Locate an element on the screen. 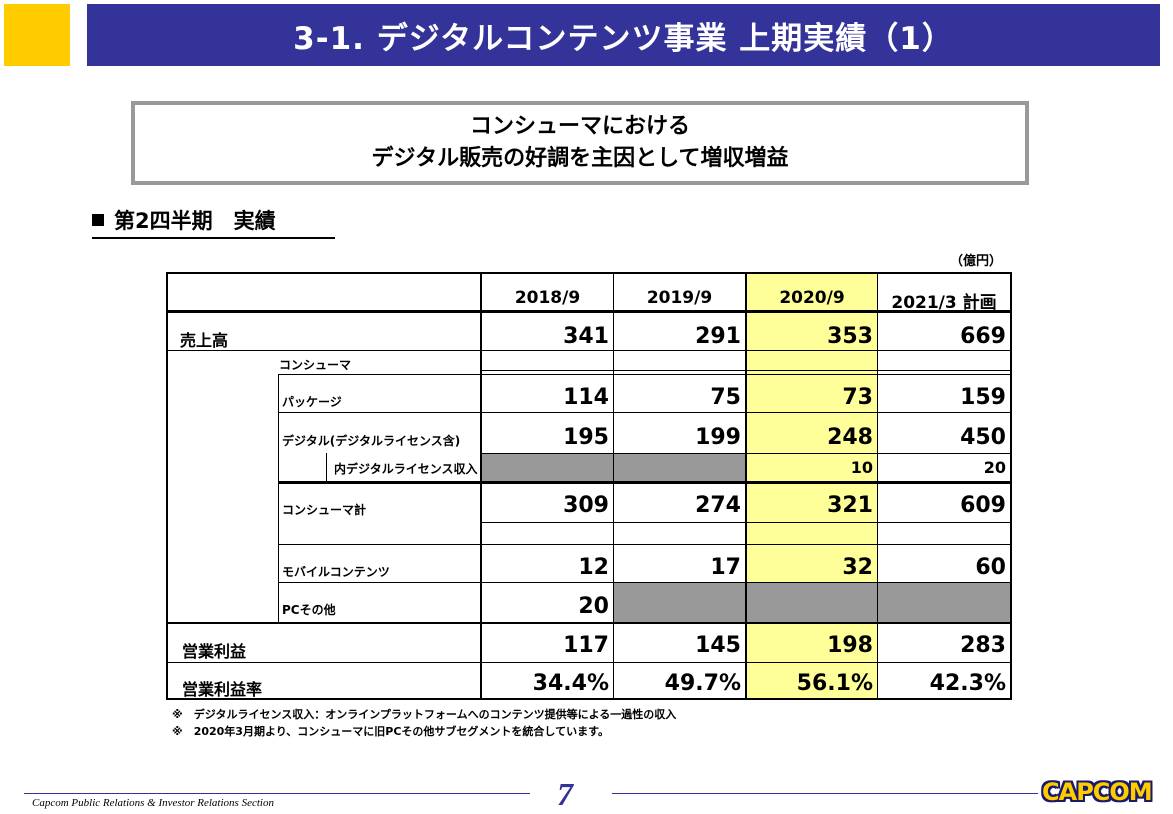 The width and height of the screenshot is (1173, 814). table-cell: 10 is located at coordinates (861, 467).